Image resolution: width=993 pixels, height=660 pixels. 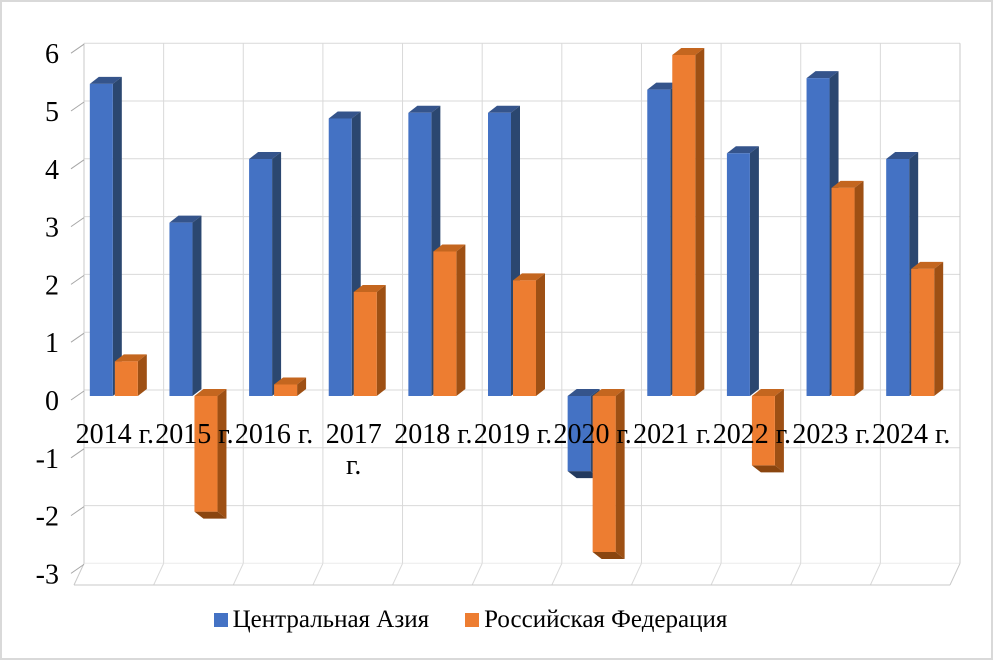 I want to click on floor-surface, so click(x=517, y=574).